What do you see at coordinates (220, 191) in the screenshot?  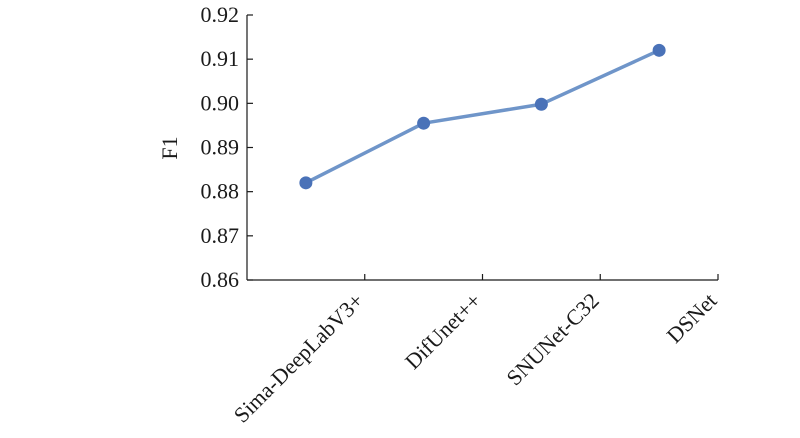 I see `y-tick-label: 0.88` at bounding box center [220, 191].